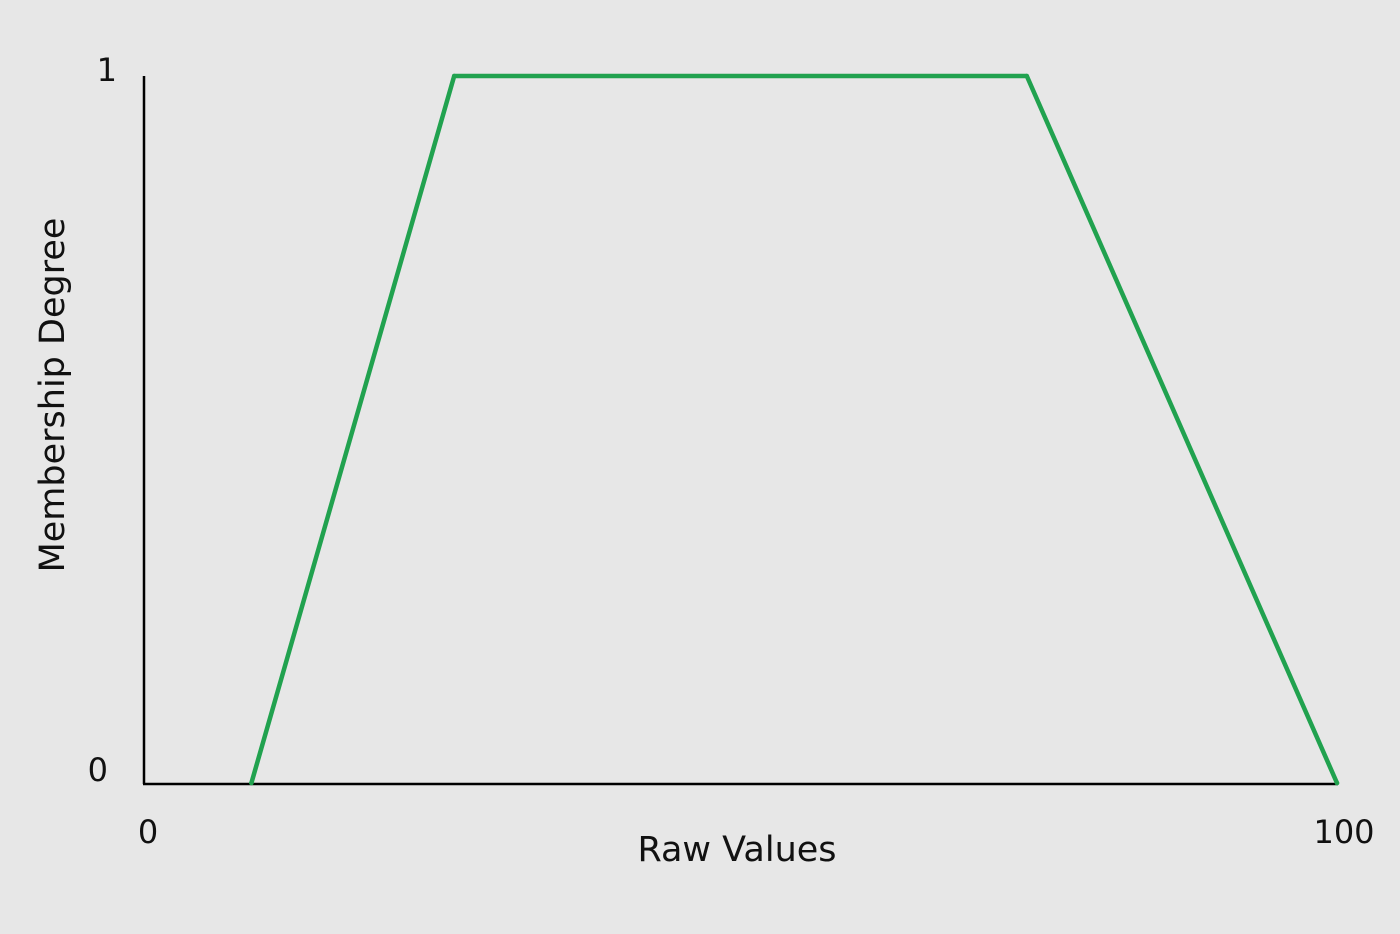 Image resolution: width=1400 pixels, height=934 pixels. I want to click on x-axis-title: Raw Values, so click(736, 850).